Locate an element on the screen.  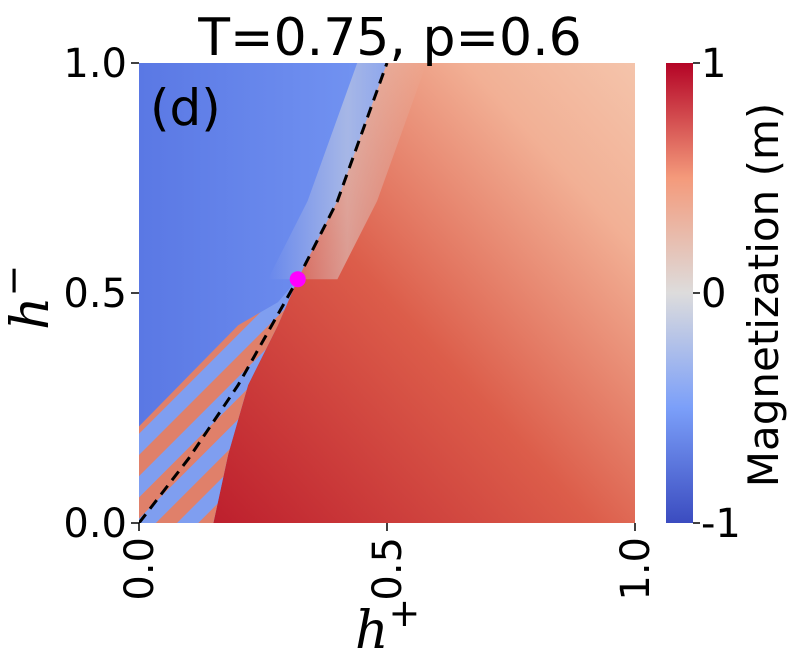
x-tick-label: 0.0 is located at coordinates (140, 569).